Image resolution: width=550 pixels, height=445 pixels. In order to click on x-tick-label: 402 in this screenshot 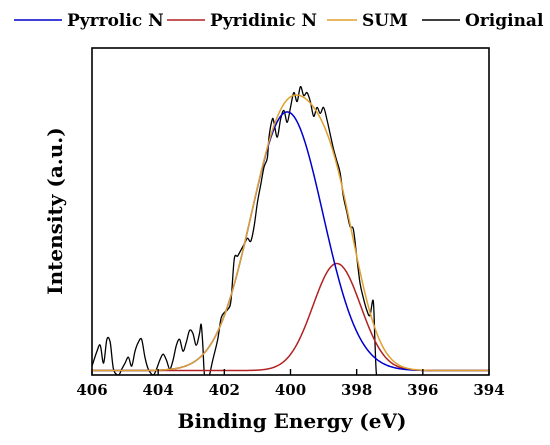, I will do `click(224, 390)`.